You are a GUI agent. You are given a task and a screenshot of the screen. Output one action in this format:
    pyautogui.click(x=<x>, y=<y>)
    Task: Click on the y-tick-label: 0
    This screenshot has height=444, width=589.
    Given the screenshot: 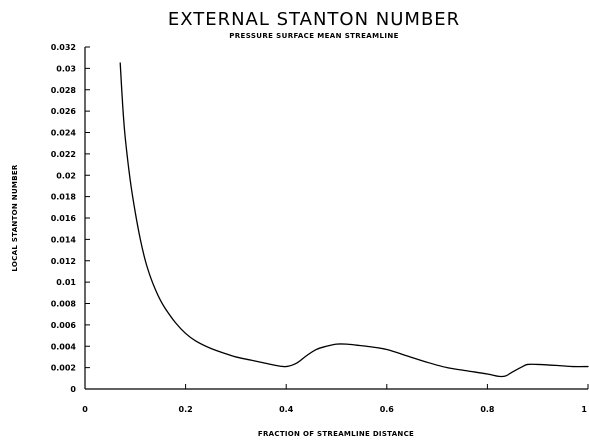 What is the action you would take?
    pyautogui.click(x=73, y=389)
    